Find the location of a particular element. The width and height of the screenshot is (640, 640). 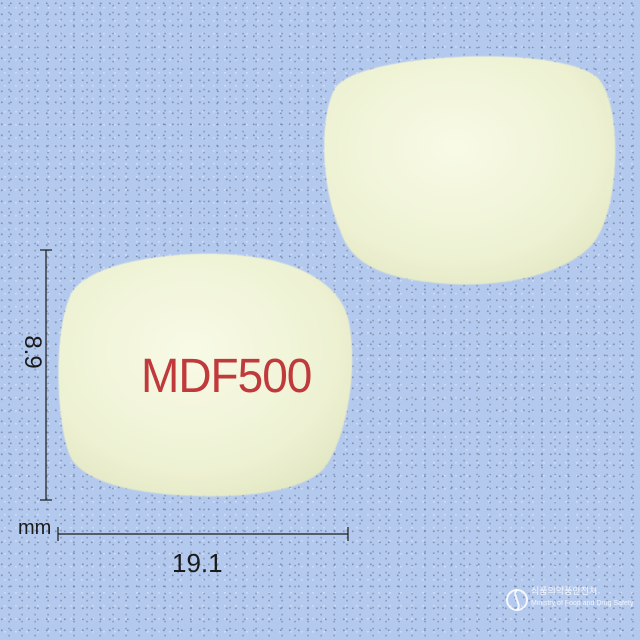

watermark-korean: 식품의약품안전처 is located at coordinates (564, 591).